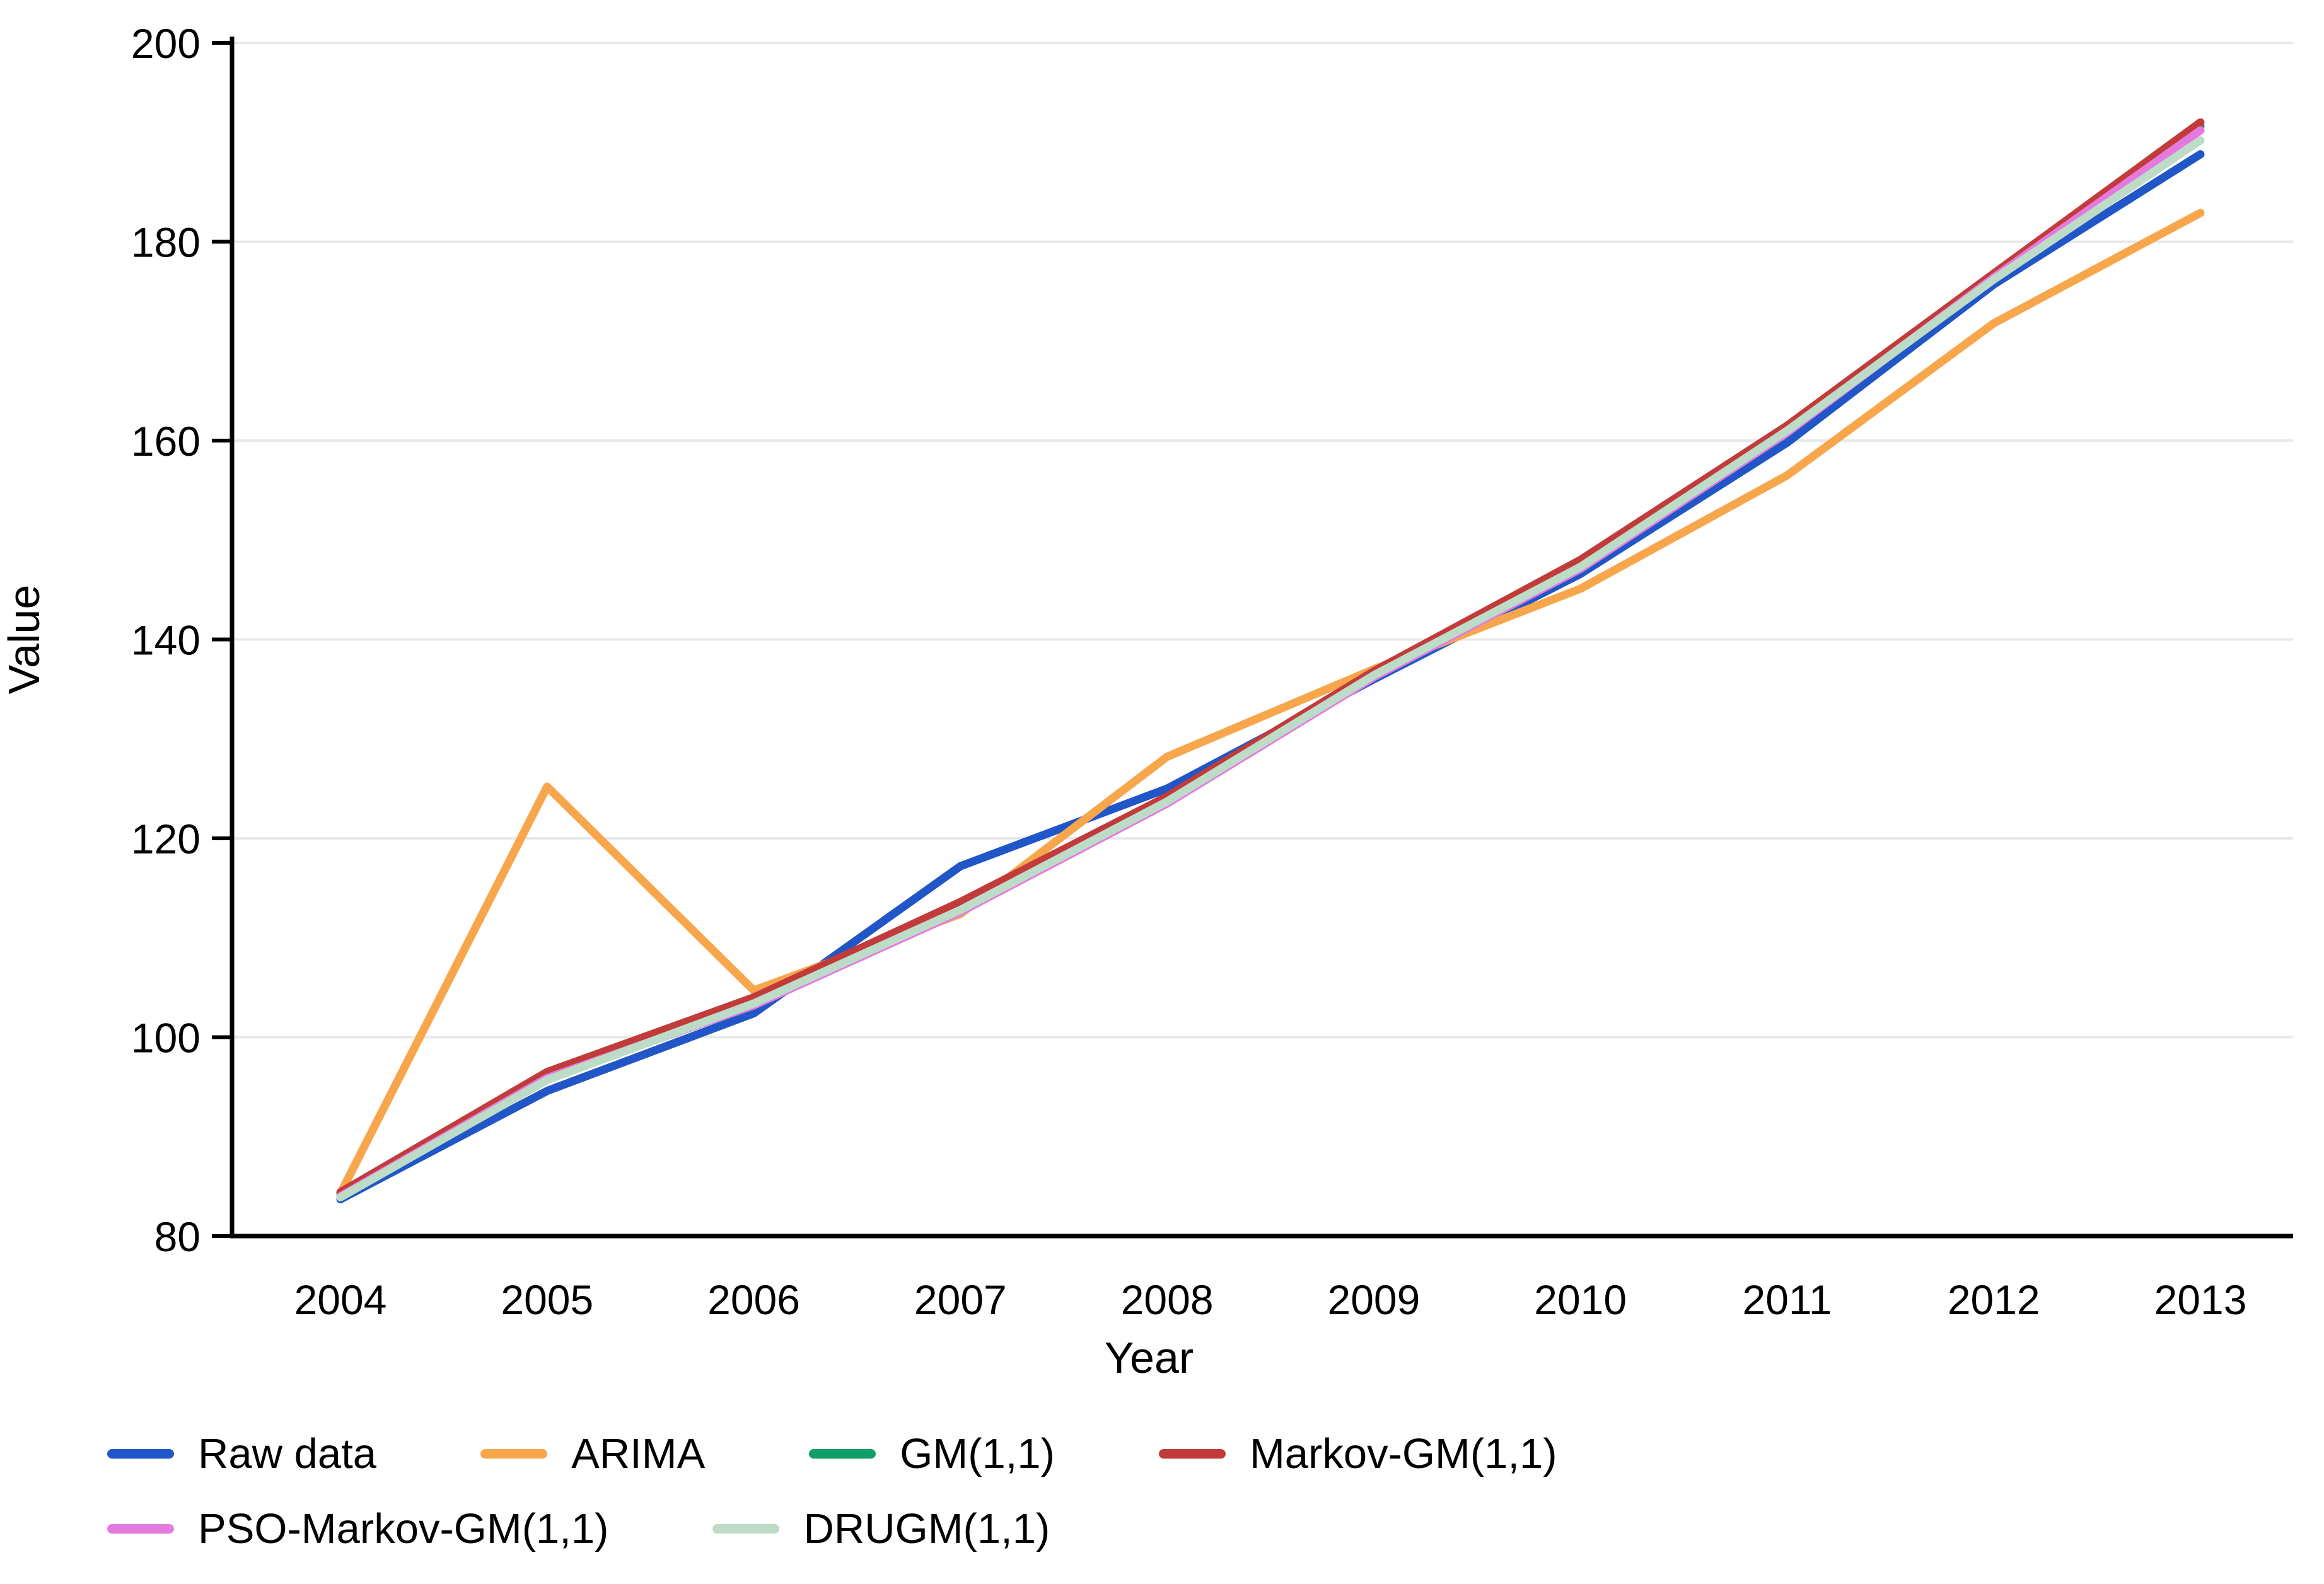  What do you see at coordinates (638, 1453) in the screenshot?
I see `legend-label-arima: ARIMA` at bounding box center [638, 1453].